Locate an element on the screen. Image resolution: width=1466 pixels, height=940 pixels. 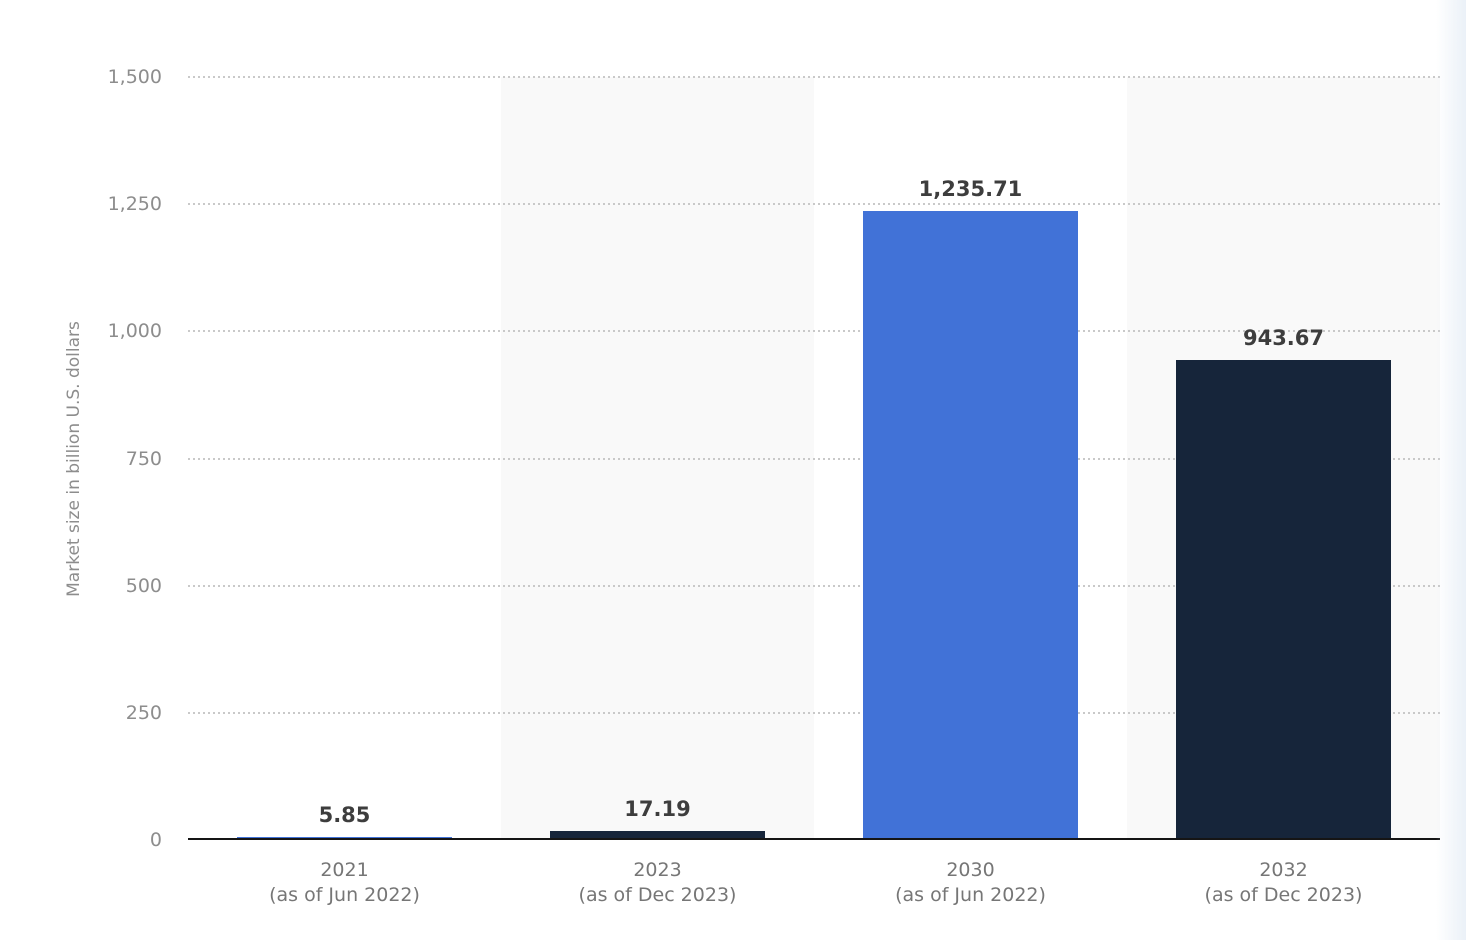
value-label-2023: 17.19 is located at coordinates (657, 809).